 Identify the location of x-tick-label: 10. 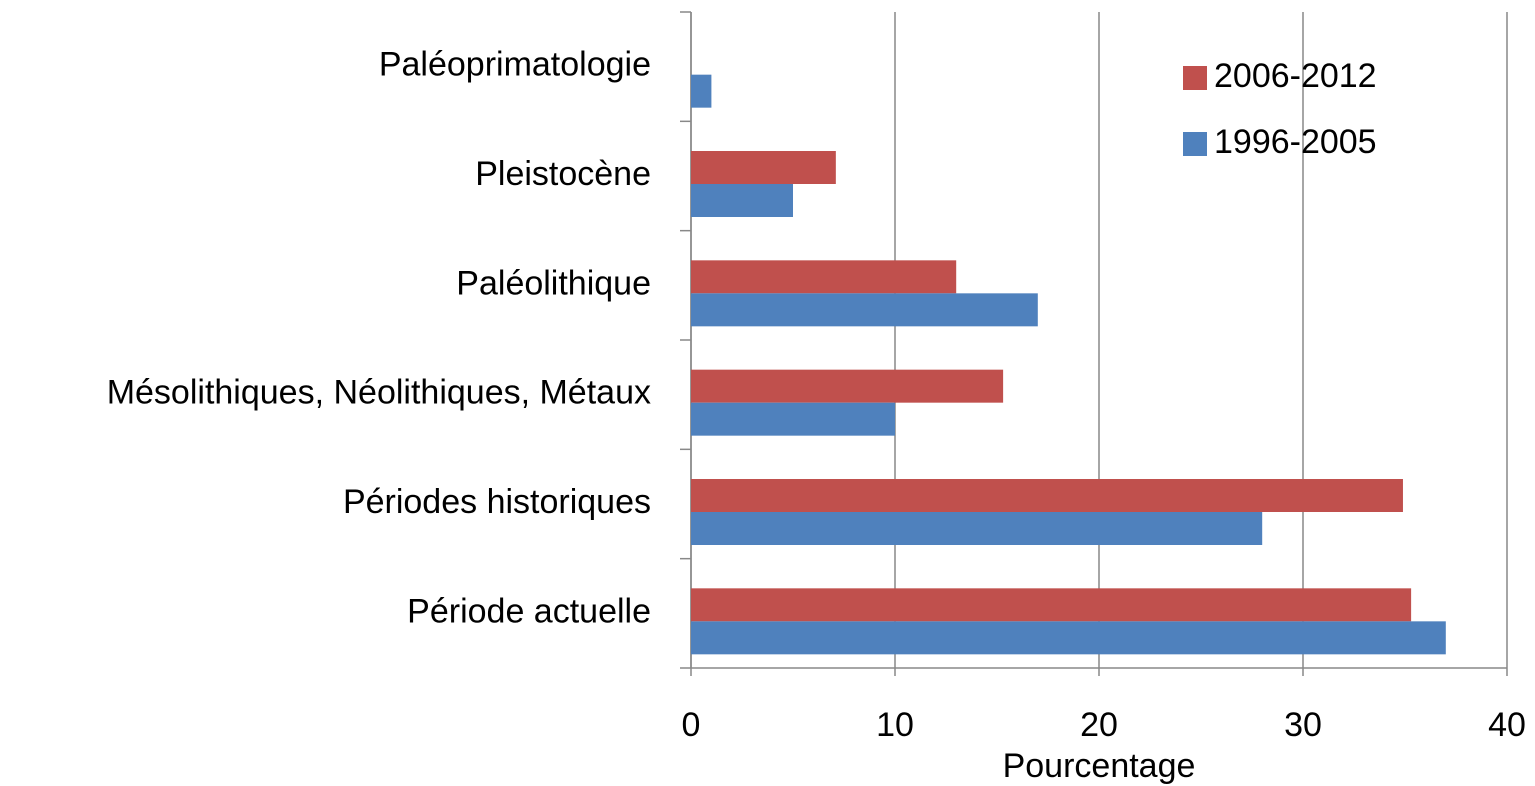
(895, 725).